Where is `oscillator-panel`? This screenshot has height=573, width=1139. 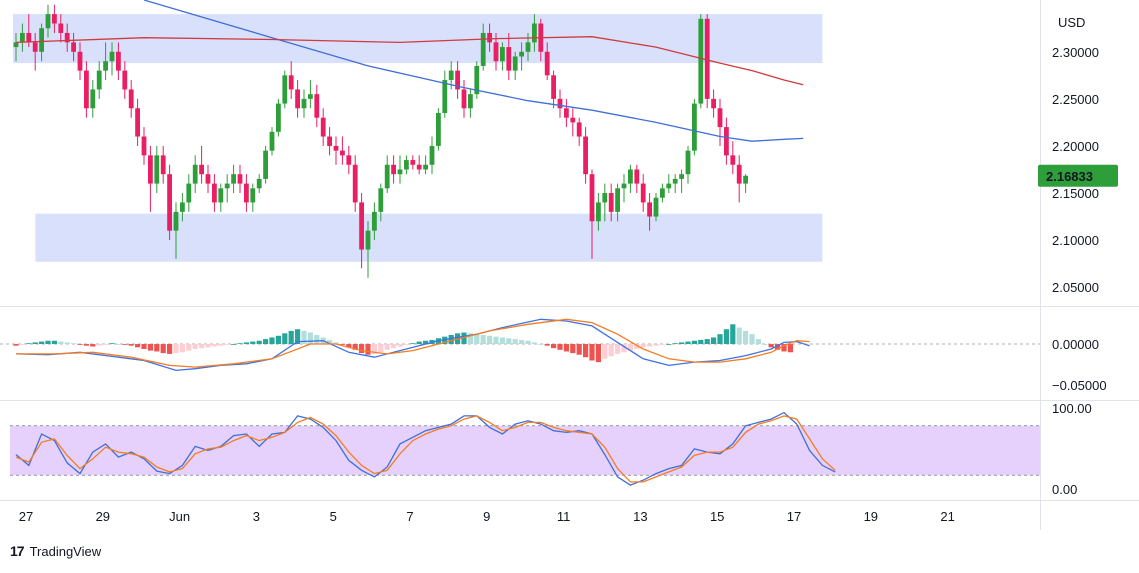
oscillator-panel is located at coordinates (525, 448).